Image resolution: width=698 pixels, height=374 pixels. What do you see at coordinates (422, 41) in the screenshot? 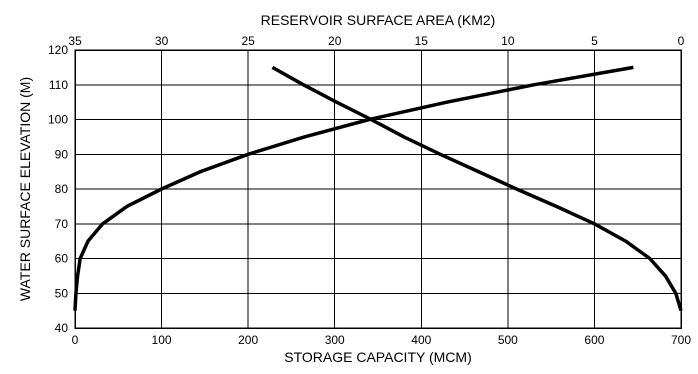
I see `top-x-tick-label: 15` at bounding box center [422, 41].